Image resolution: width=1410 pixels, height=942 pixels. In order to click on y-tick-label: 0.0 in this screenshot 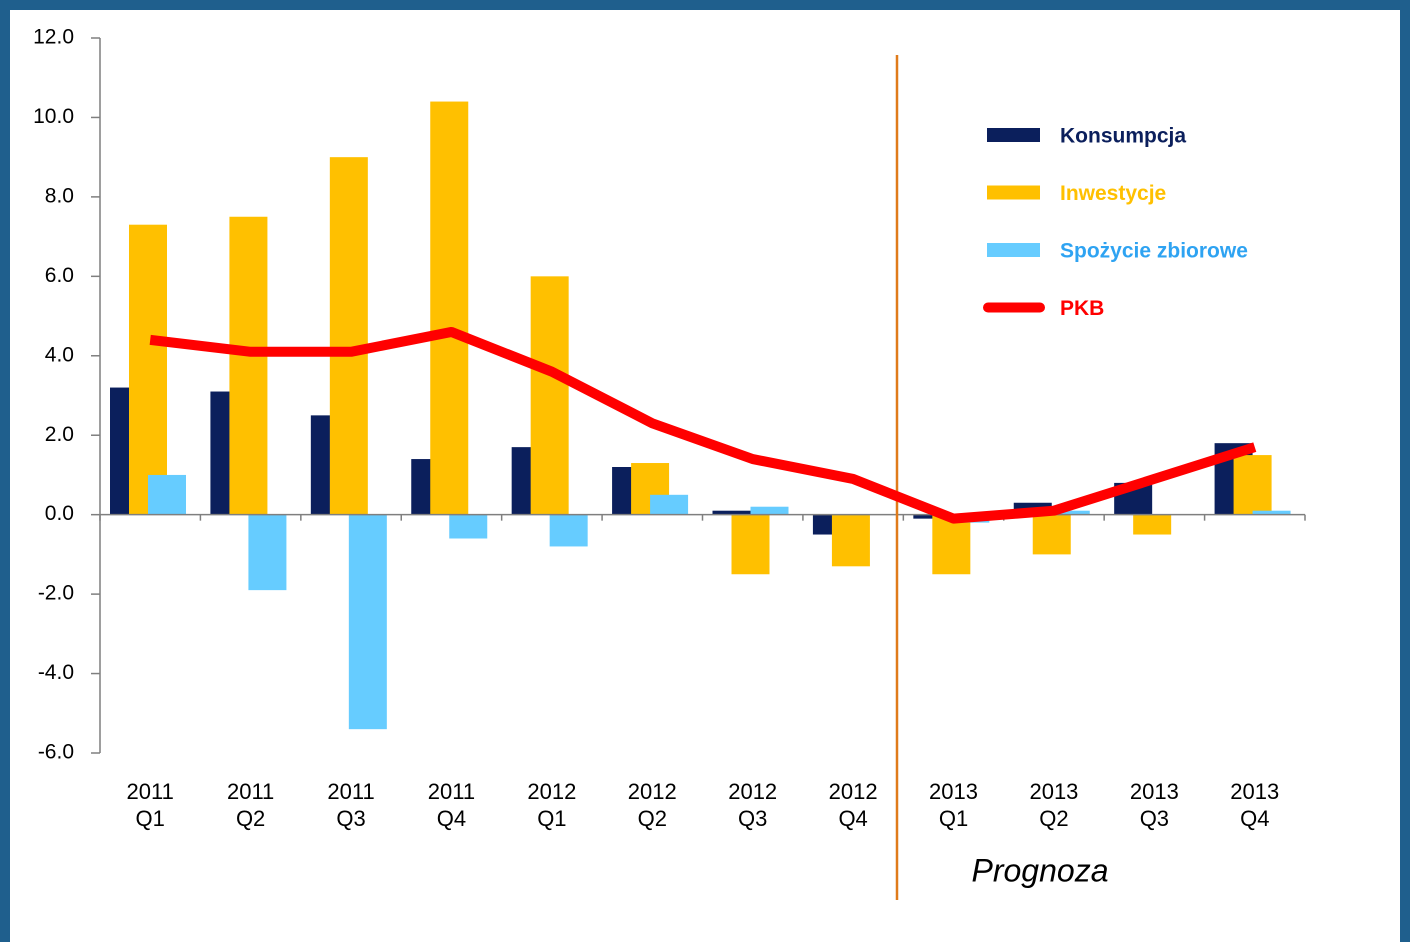, I will do `click(59, 513)`.